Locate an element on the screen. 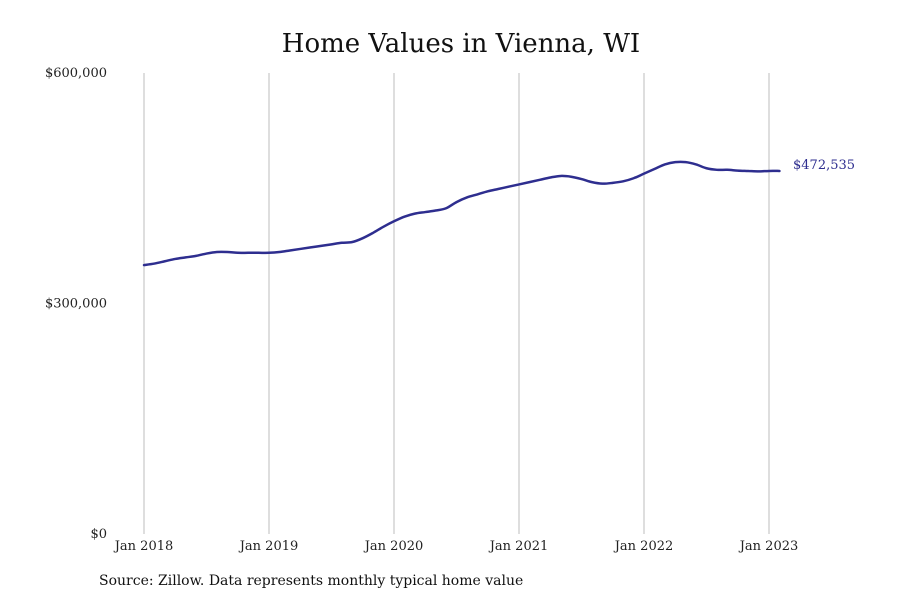  x-tick-label: Jan 2019 is located at coordinates (268, 546).